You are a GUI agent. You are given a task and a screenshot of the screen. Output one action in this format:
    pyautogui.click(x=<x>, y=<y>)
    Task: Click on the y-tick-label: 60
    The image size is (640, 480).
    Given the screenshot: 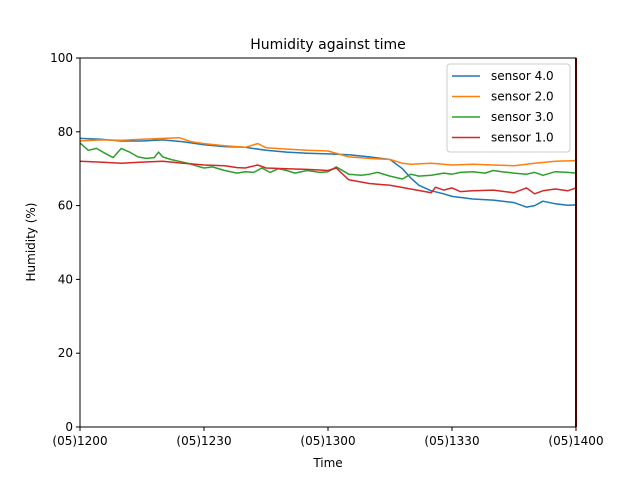 What is the action you would take?
    pyautogui.click(x=65, y=206)
    